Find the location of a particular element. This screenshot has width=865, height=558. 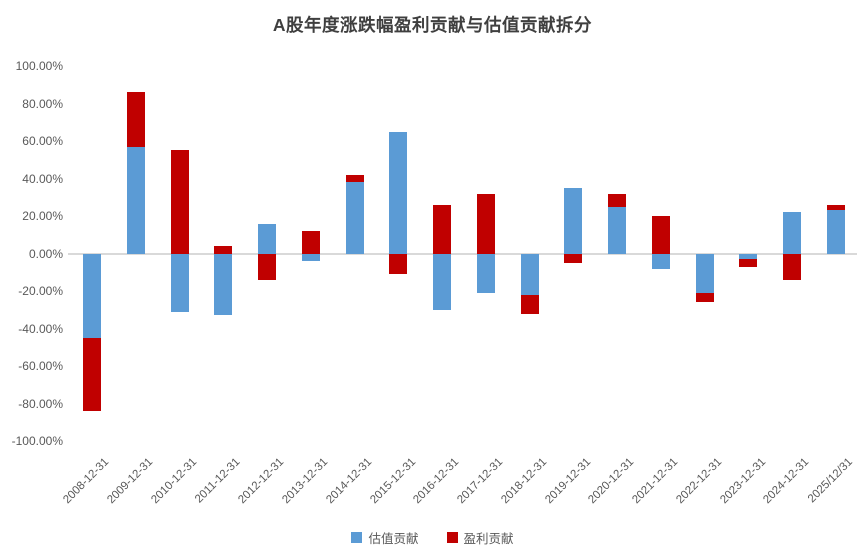

legend-item-earnings-contribution: 盈利贡献 is located at coordinates (480, 537).